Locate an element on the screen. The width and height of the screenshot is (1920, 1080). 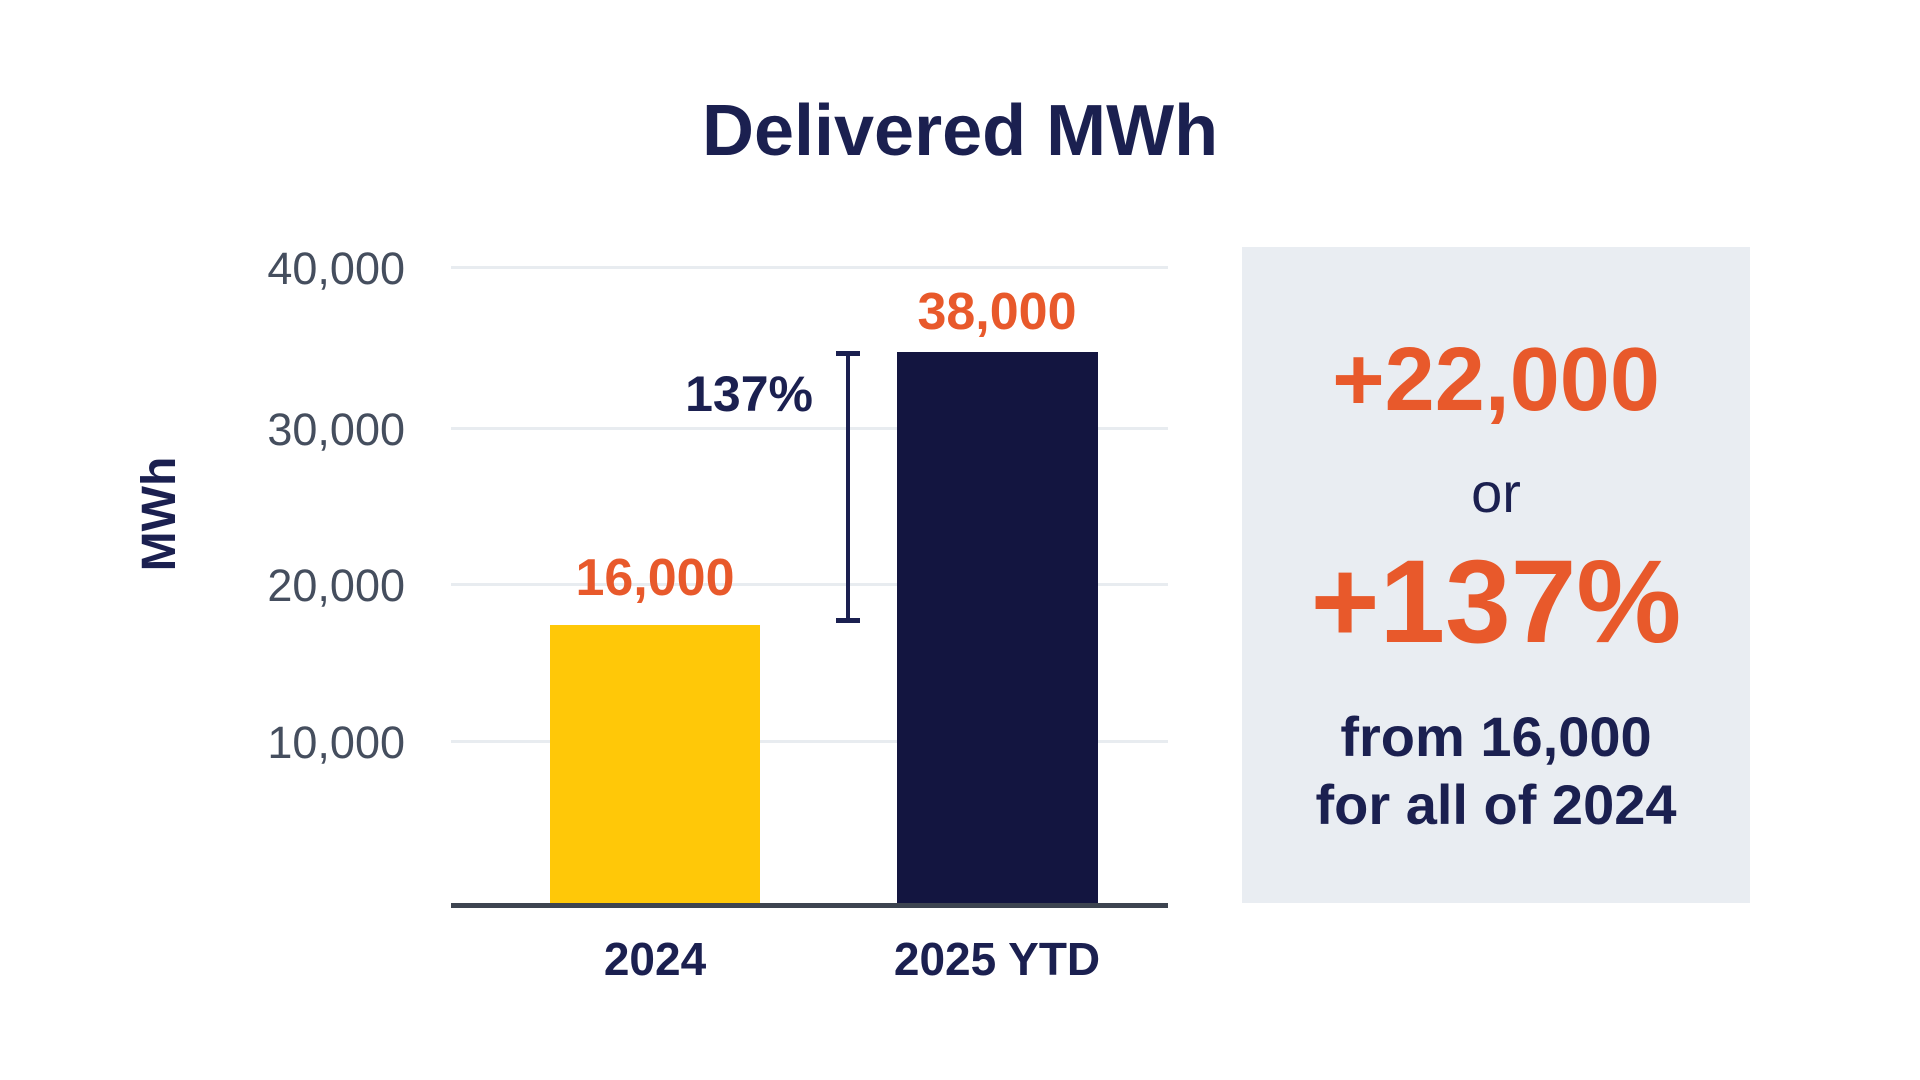
bar-2024 is located at coordinates (655, 764).